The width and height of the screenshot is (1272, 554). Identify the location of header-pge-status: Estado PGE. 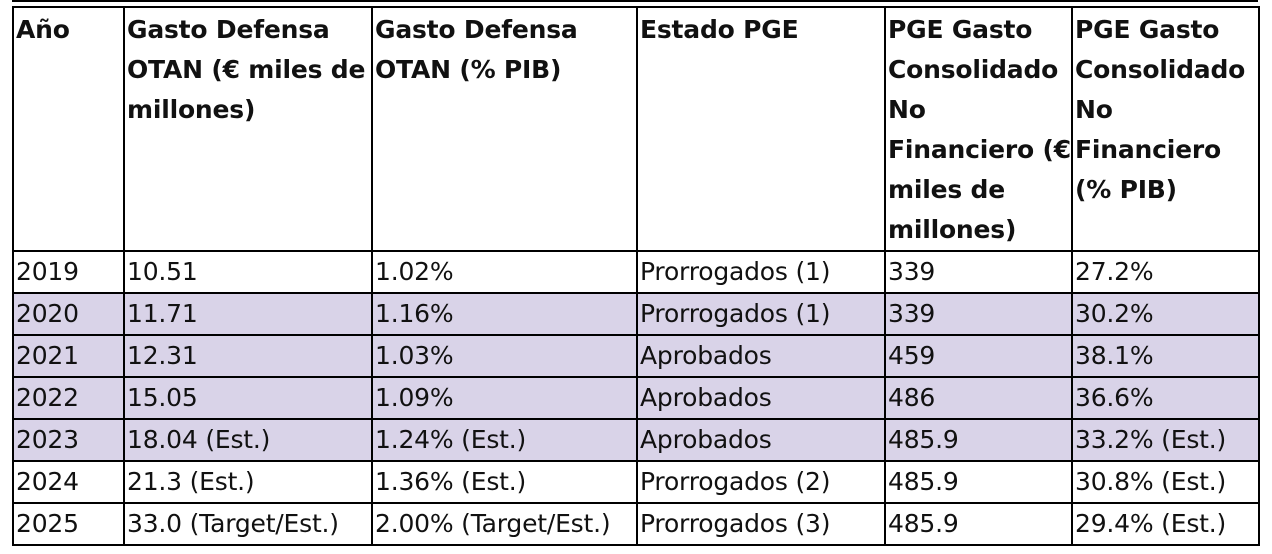
(761, 129).